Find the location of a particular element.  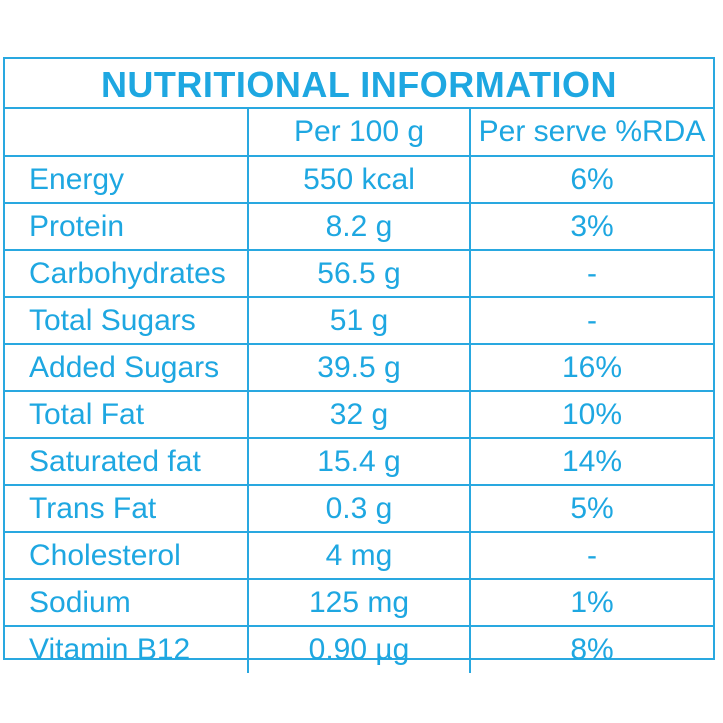

nutrient-cell: Cholesterol is located at coordinates (127, 555).